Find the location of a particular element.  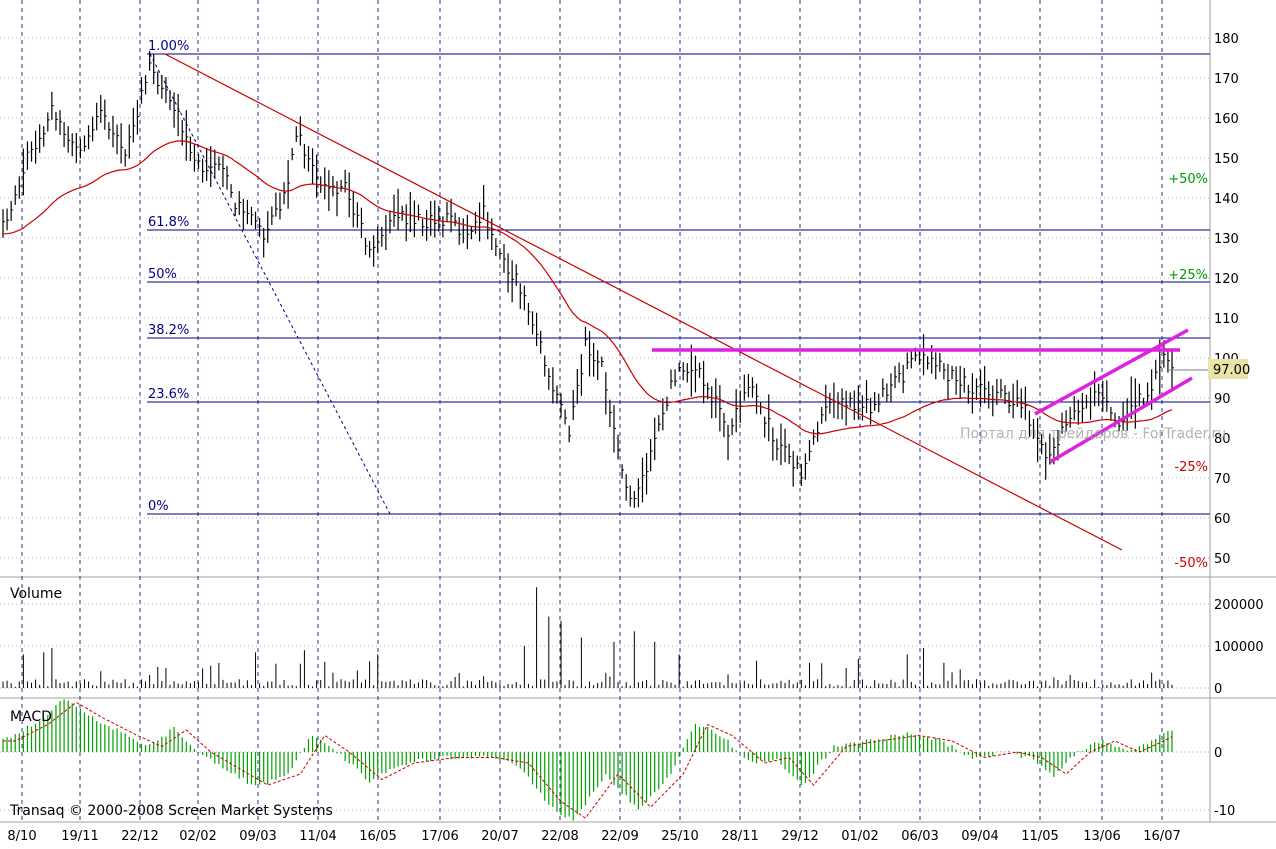

price-tick-label: 60 is located at coordinates (1222, 519).